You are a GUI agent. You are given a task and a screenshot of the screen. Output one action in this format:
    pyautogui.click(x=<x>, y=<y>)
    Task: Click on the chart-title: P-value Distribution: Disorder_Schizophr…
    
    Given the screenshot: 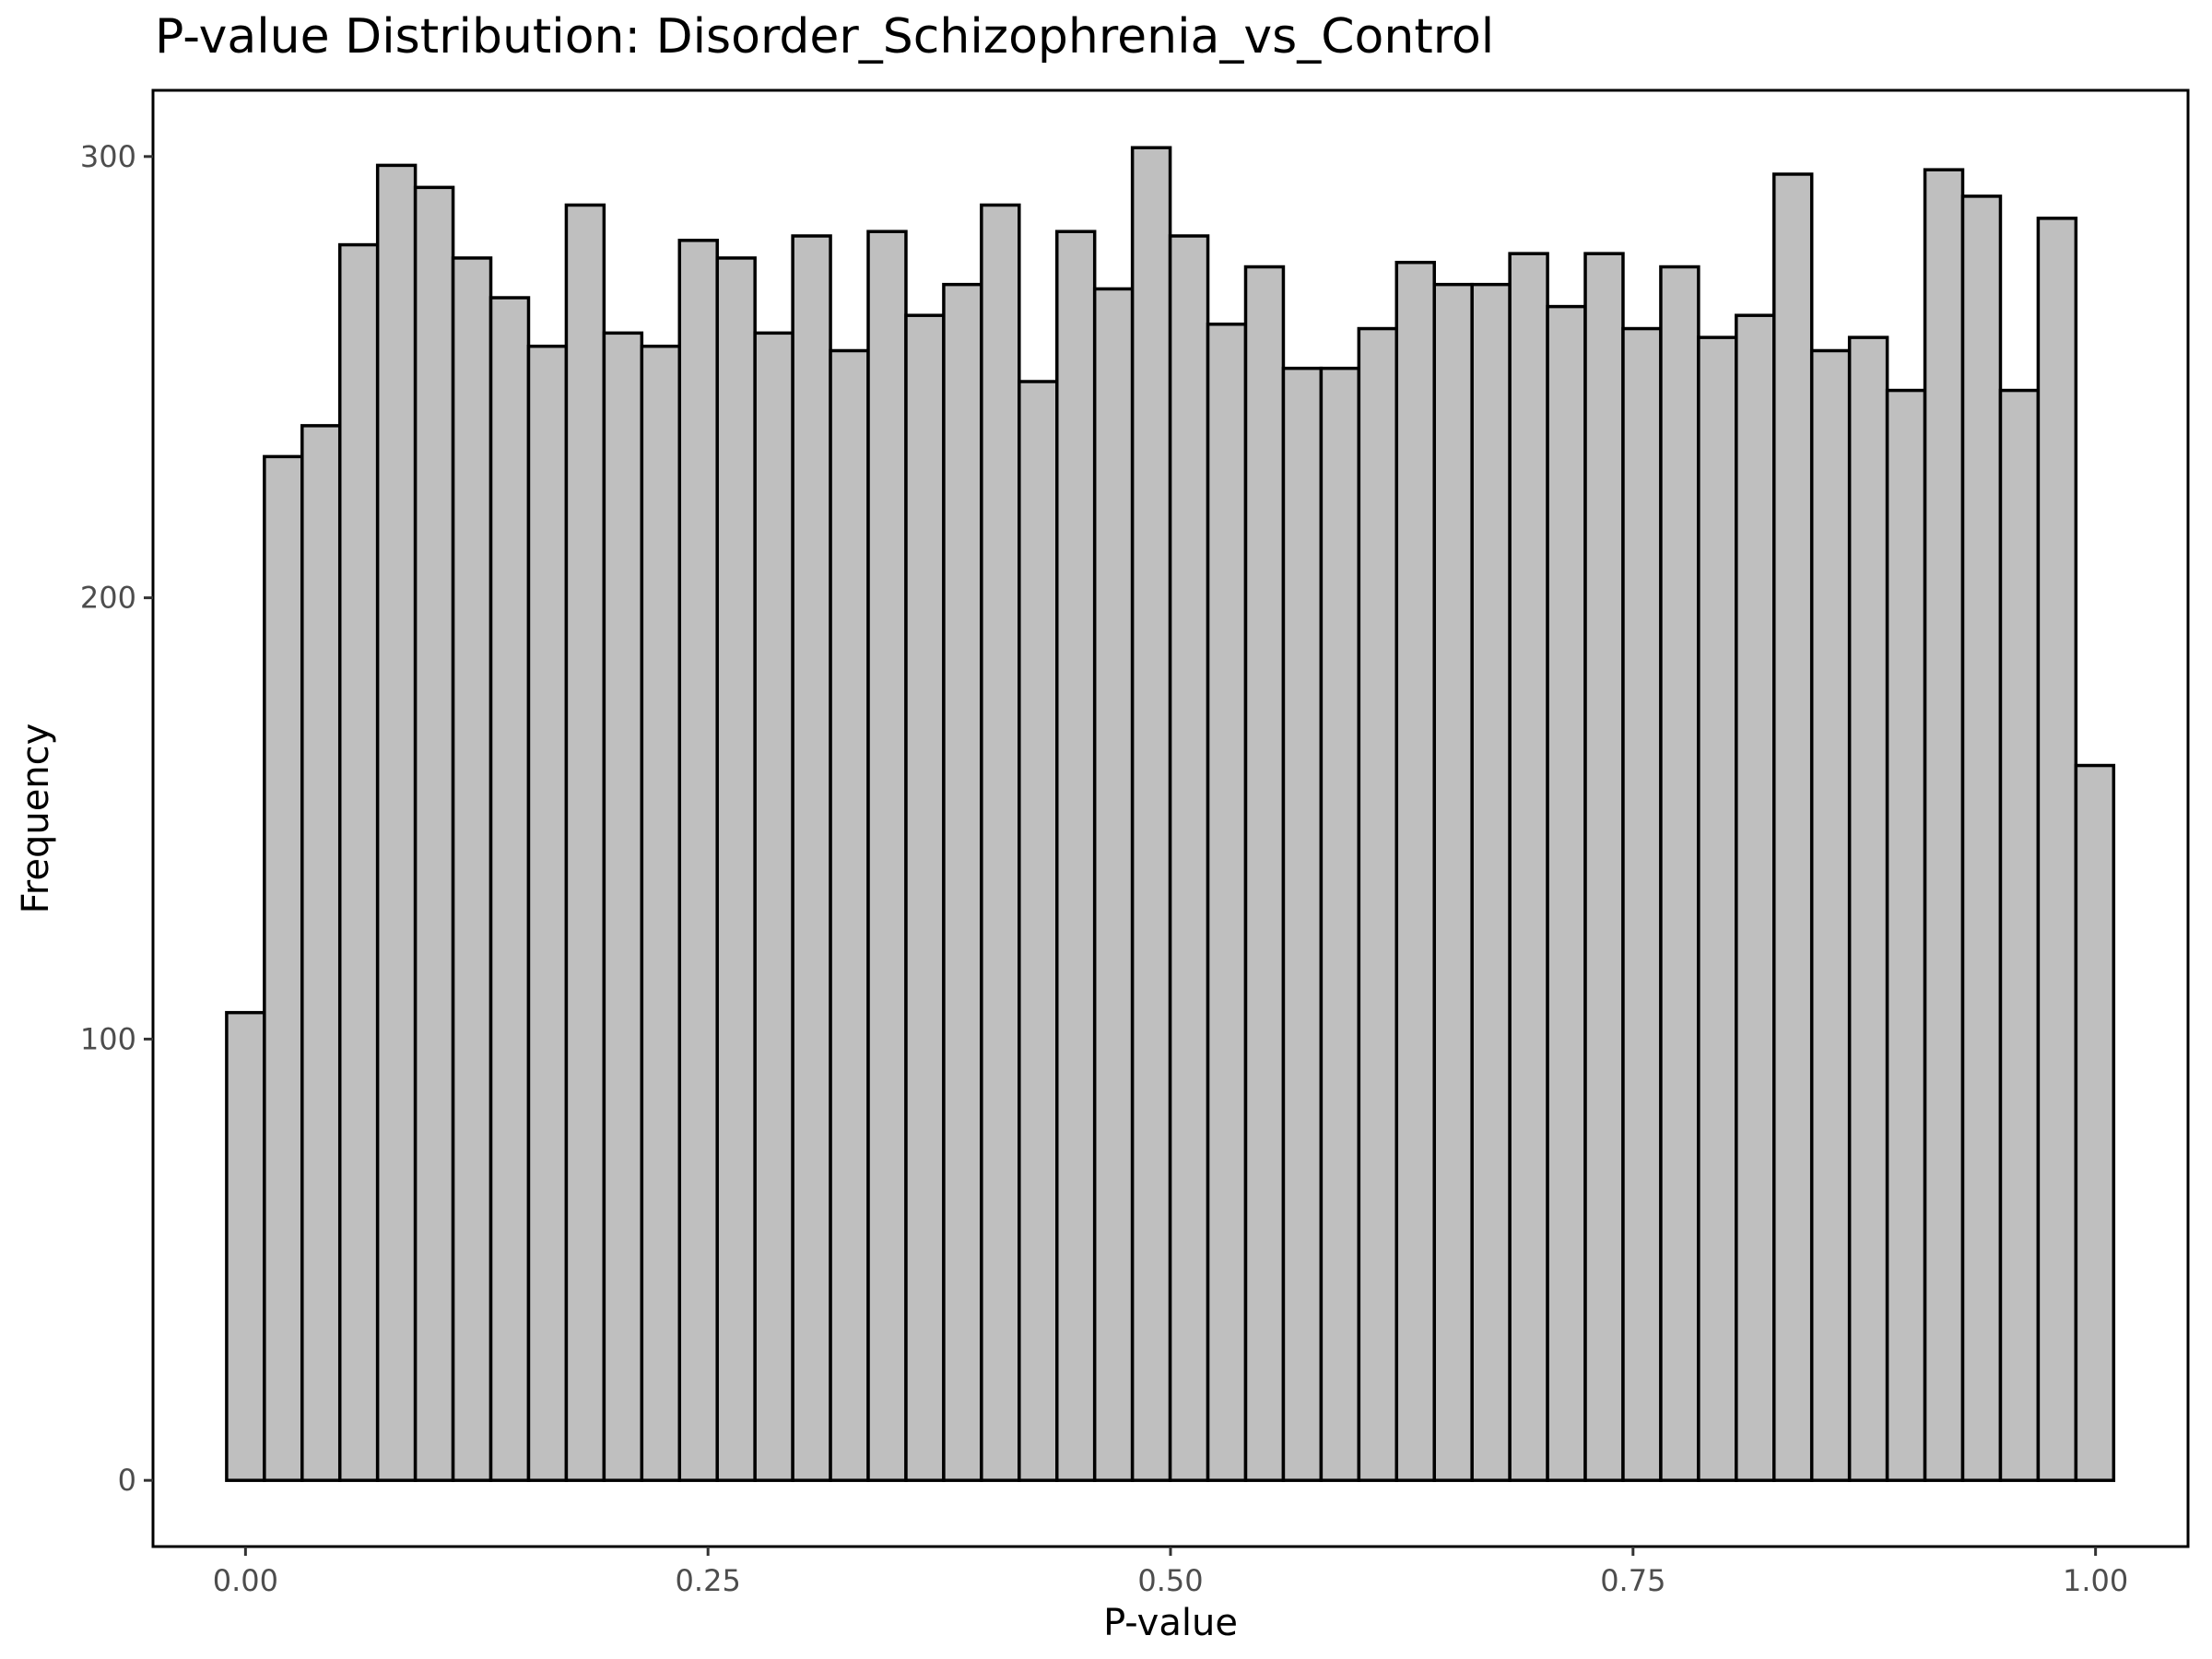 What is the action you would take?
    pyautogui.click(x=825, y=37)
    